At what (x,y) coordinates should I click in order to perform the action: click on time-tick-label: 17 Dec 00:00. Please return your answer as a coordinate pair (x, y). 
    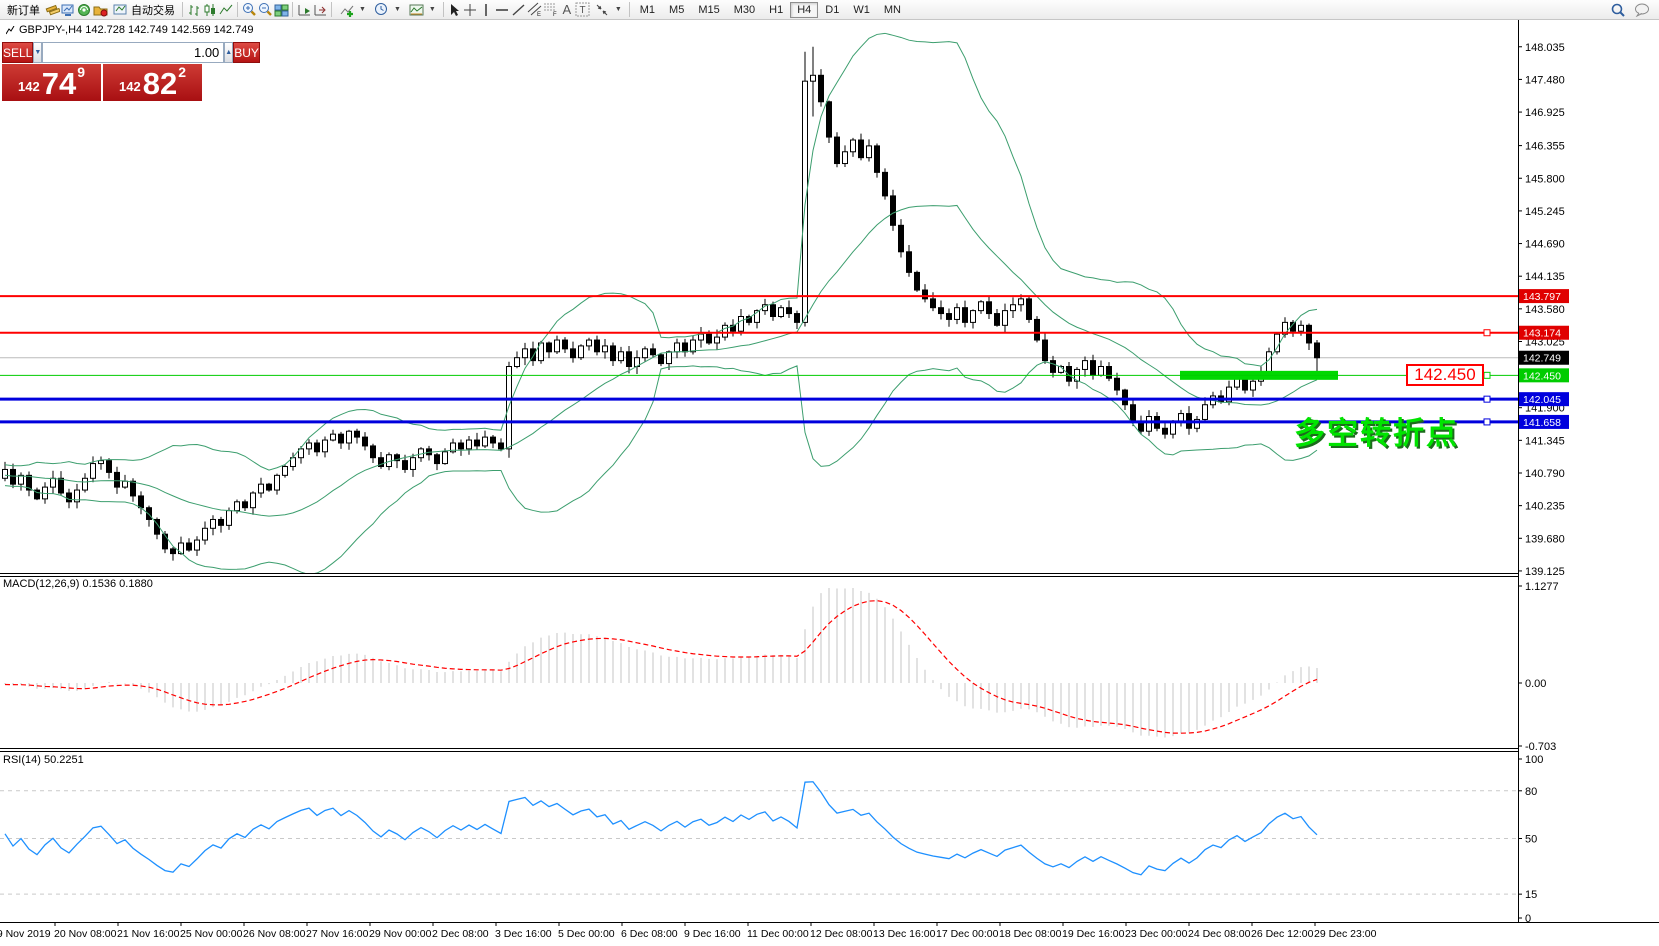
    Looking at the image, I should click on (967, 934).